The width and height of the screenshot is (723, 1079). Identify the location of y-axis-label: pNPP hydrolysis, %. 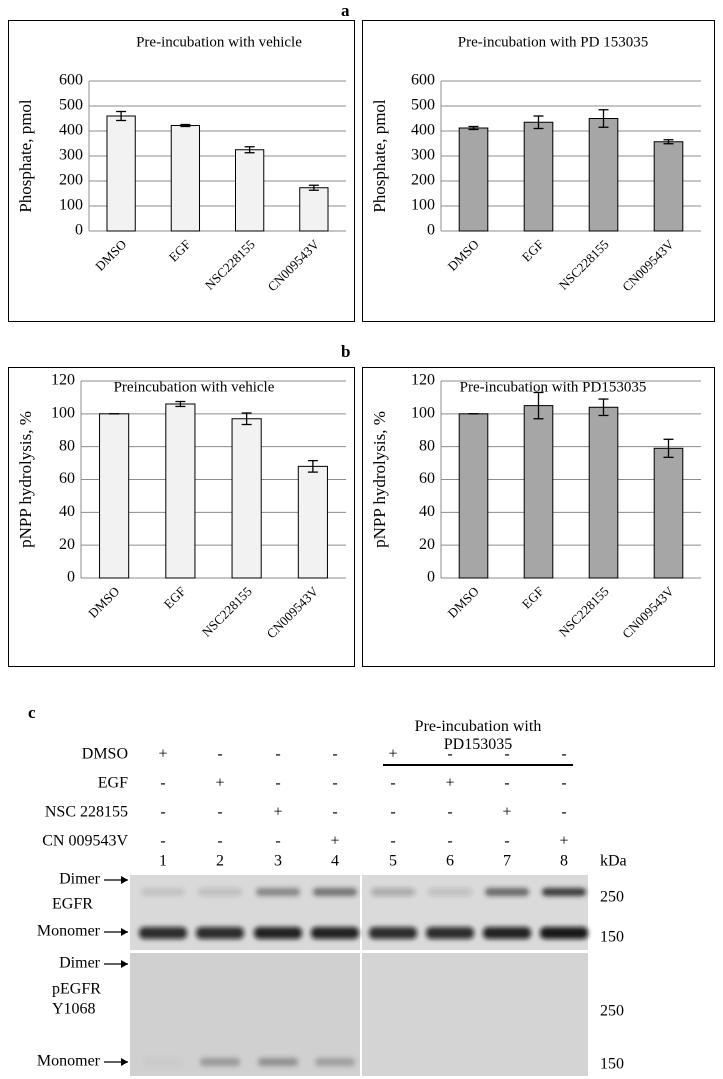
(25, 479).